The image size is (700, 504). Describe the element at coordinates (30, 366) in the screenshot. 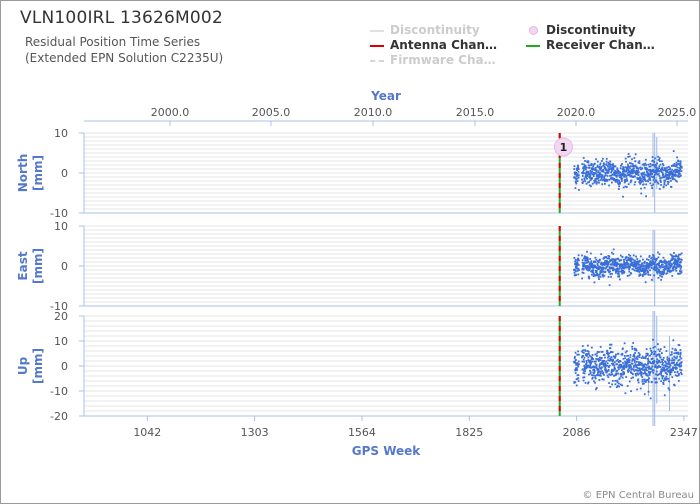

I see `y-axis-title: Up[mm]` at that location.